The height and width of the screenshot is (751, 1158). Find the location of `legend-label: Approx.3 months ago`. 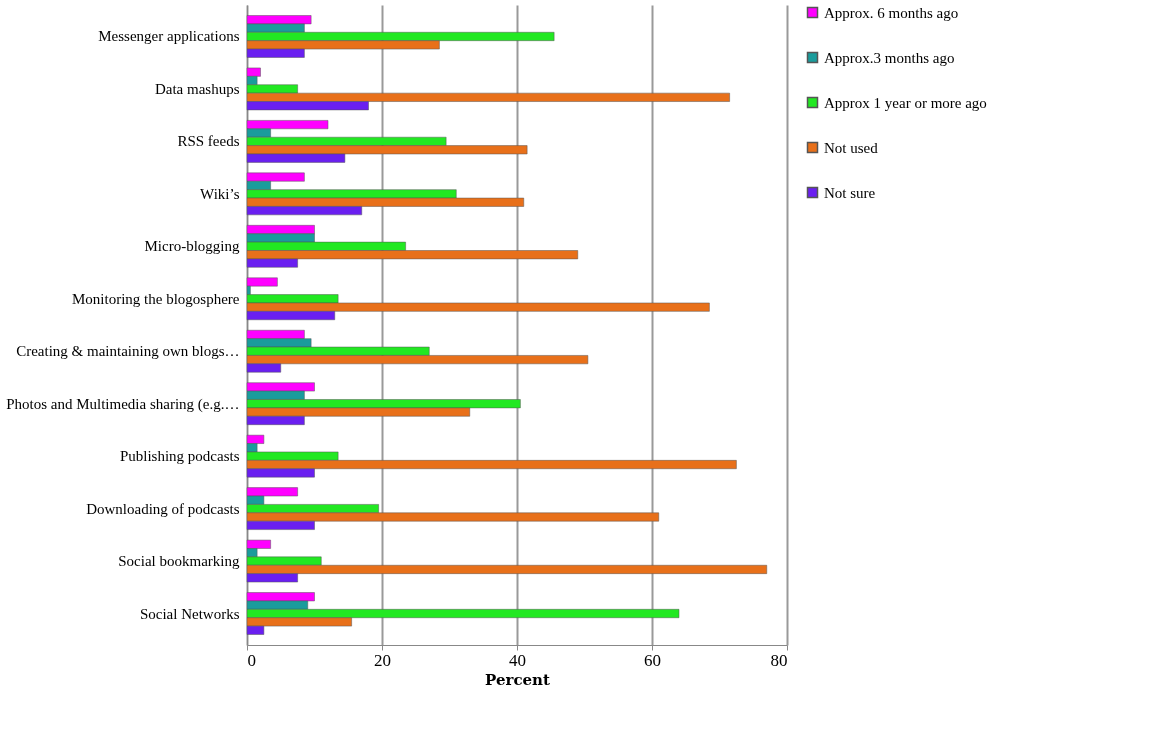

legend-label: Approx.3 months ago is located at coordinates (889, 57).